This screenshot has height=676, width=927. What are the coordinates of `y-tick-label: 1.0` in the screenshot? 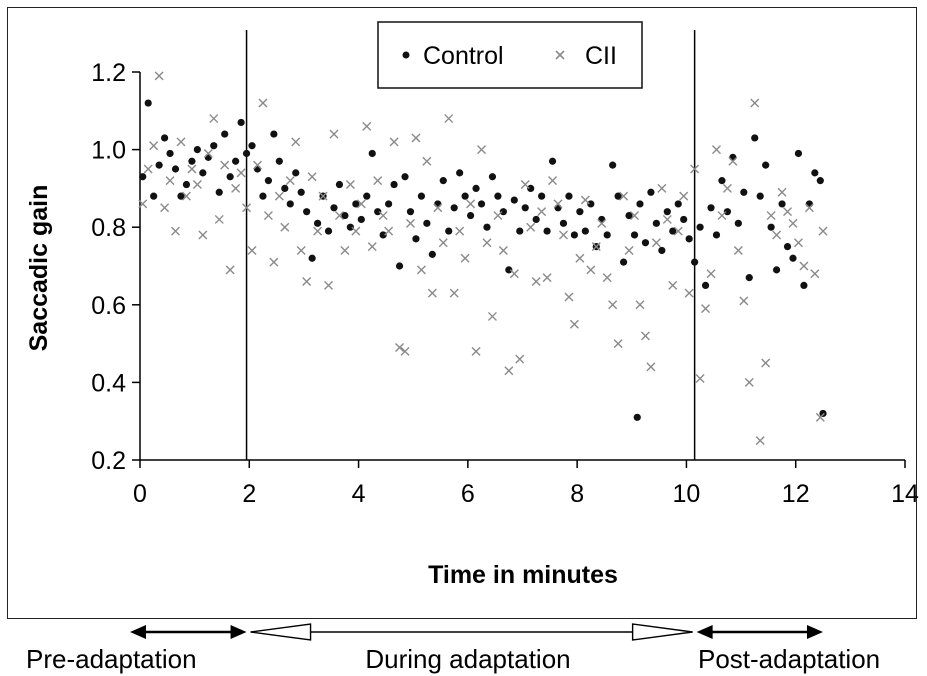 It's located at (108, 151).